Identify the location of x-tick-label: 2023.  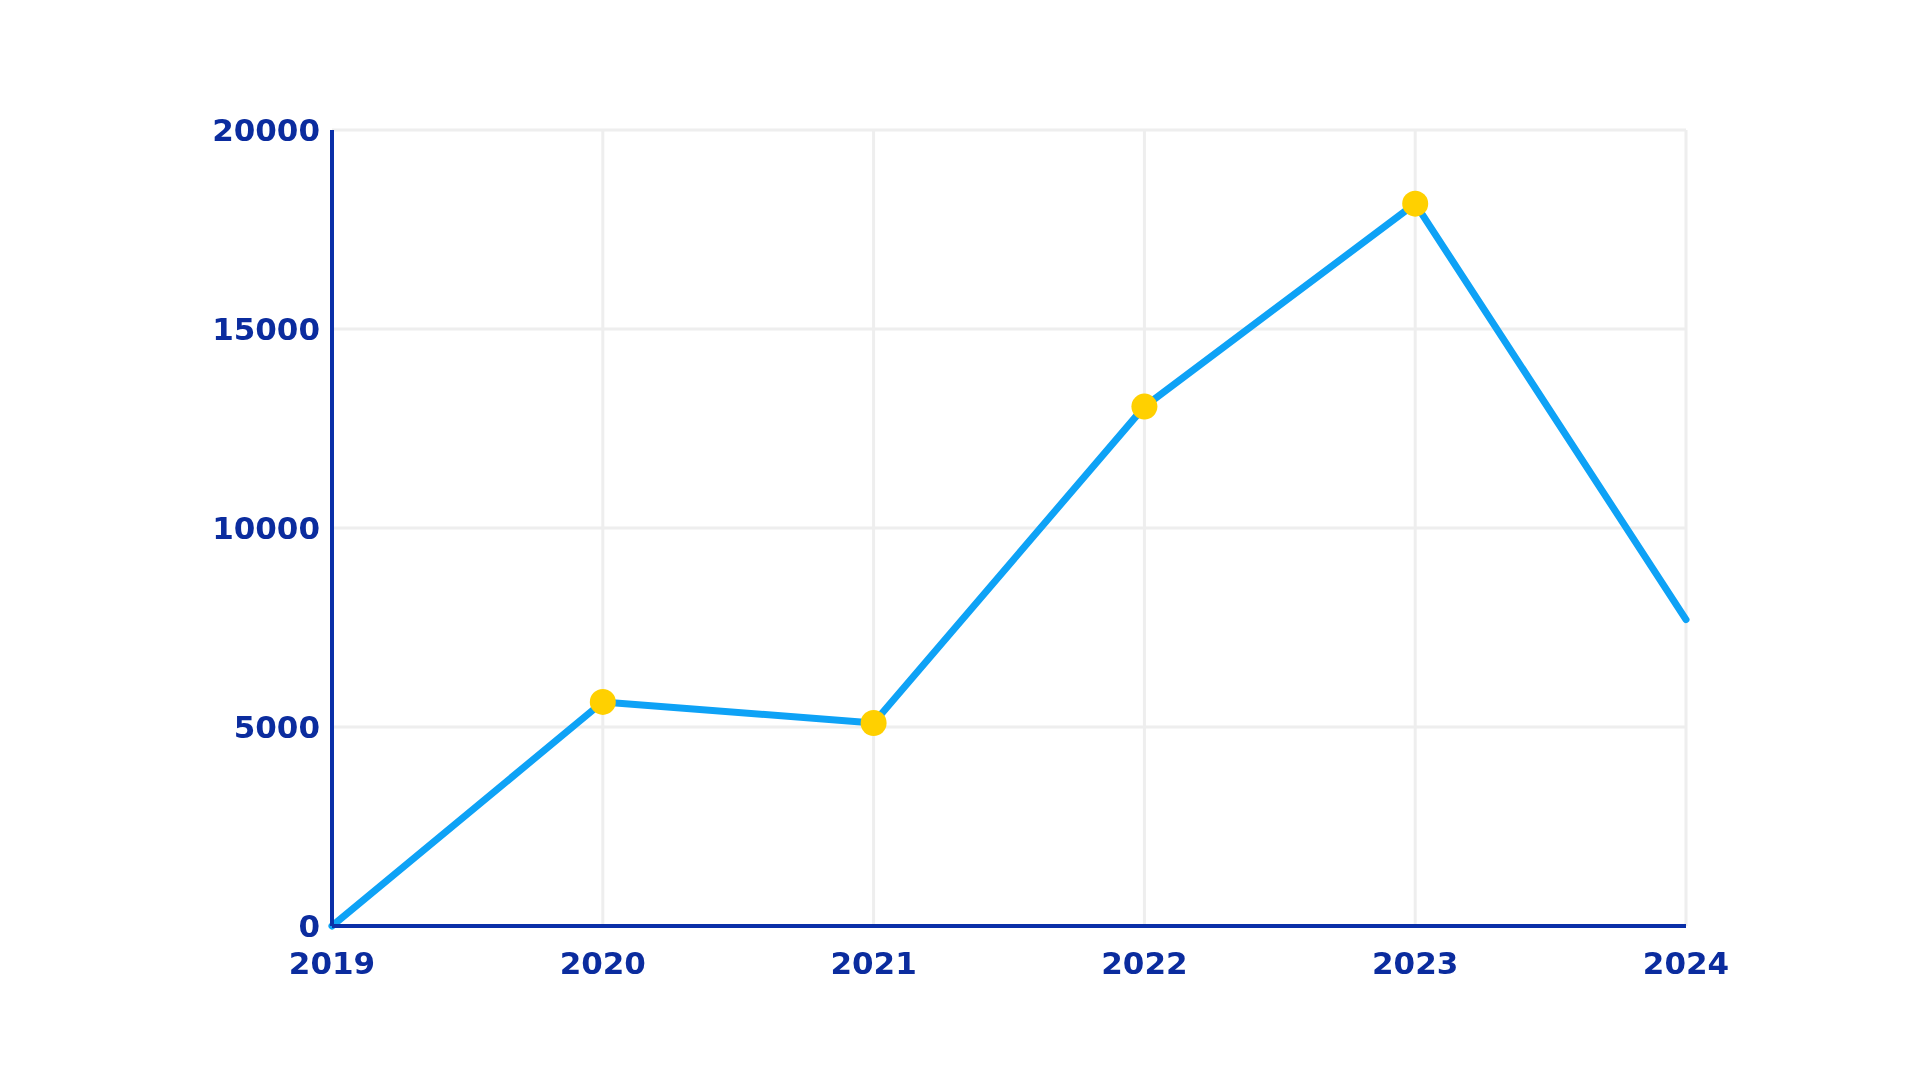
(1415, 963).